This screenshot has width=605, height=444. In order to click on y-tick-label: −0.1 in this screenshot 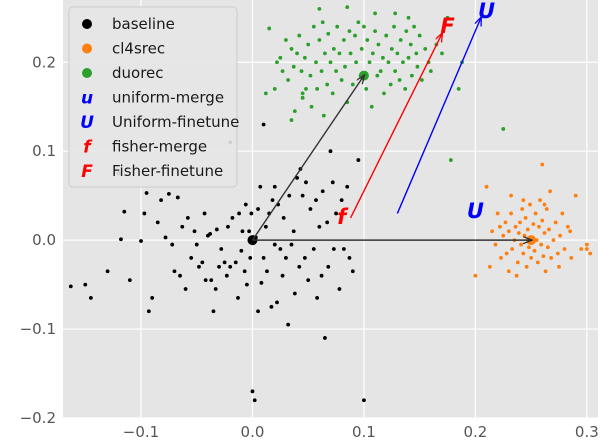, I will do `click(38, 329)`.